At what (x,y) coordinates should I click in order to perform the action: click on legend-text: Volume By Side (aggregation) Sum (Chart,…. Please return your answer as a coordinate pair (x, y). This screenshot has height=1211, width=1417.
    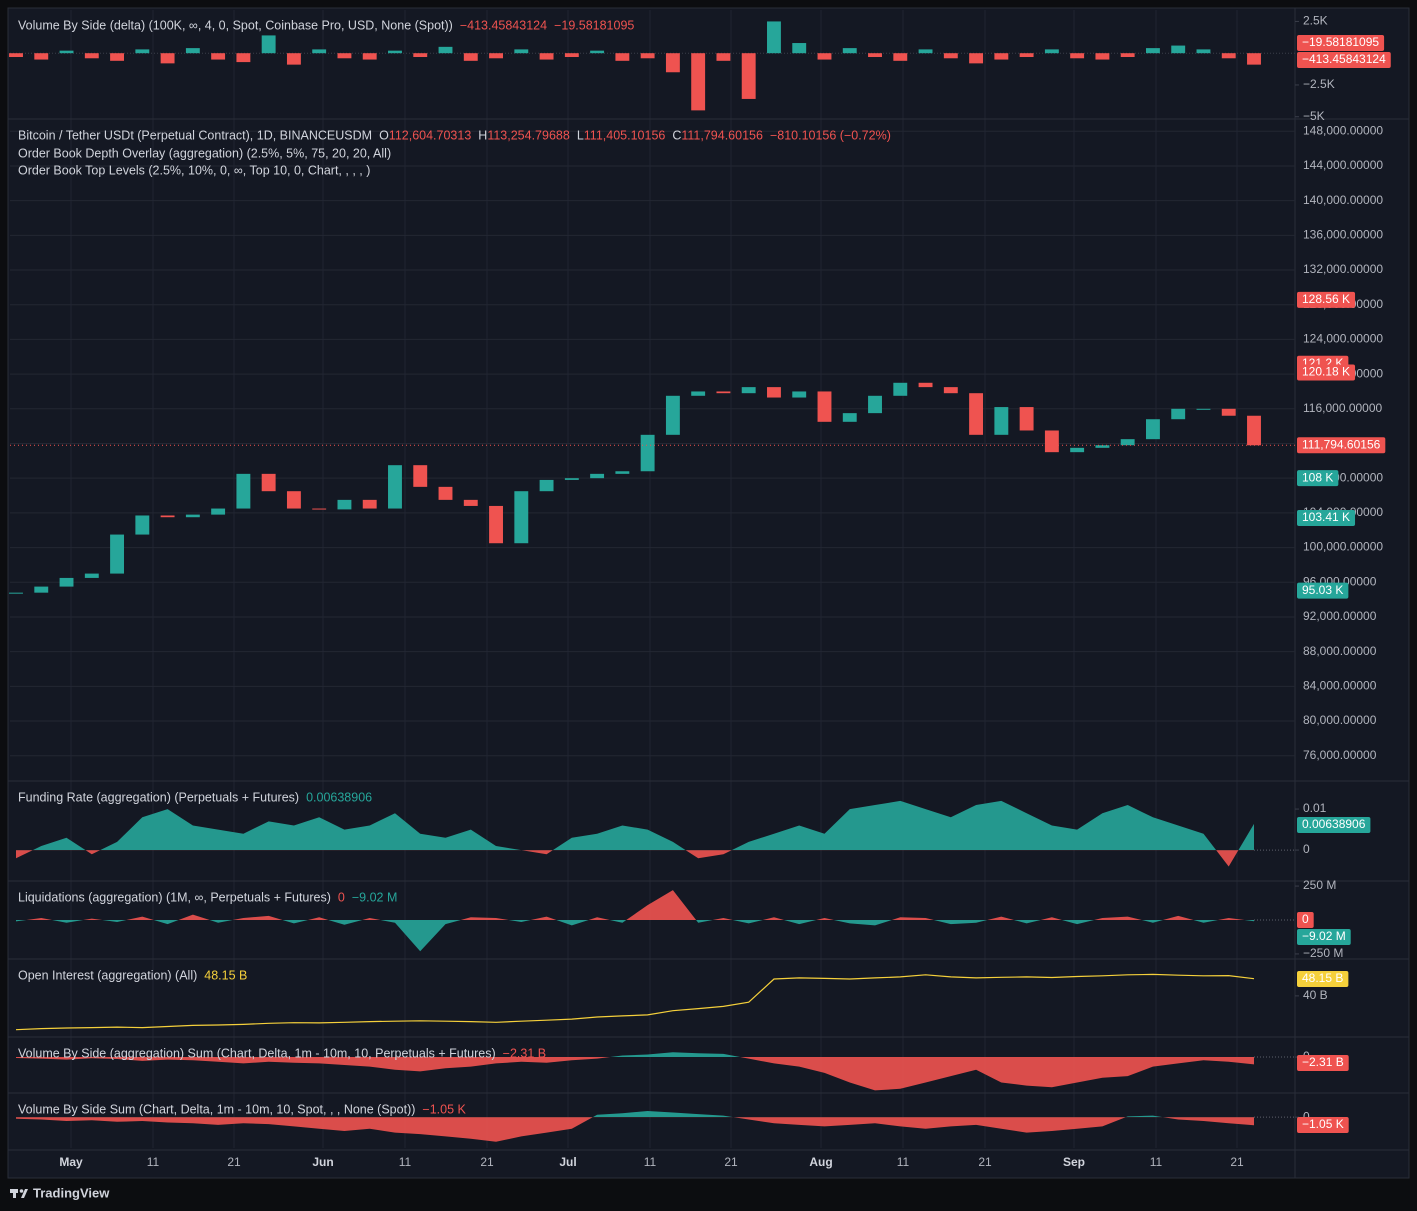
    Looking at the image, I should click on (257, 1053).